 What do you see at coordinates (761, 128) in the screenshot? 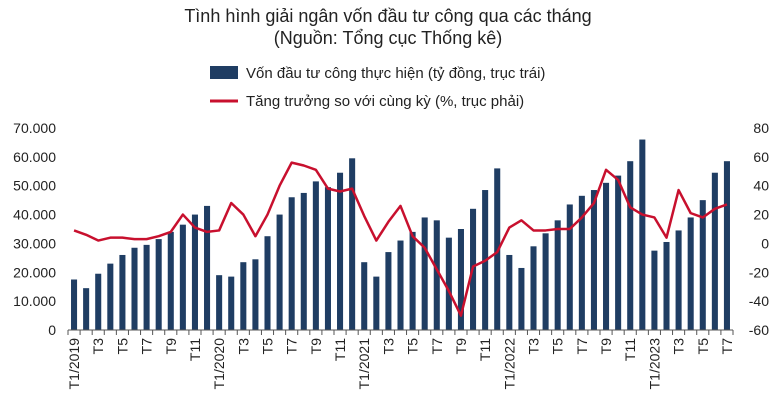
I see `y-right-tick-label: 80` at bounding box center [761, 128].